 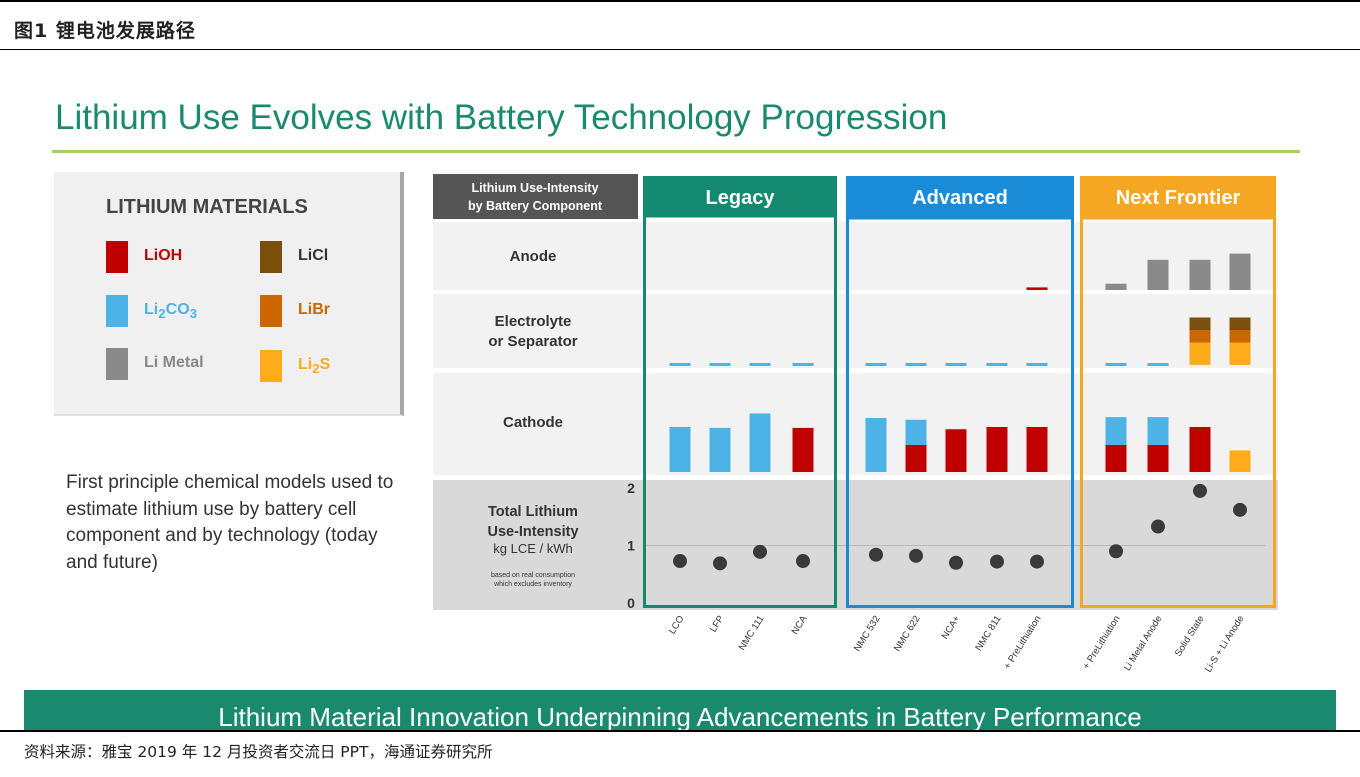 I want to click on figure-label: 图1 锂电池发展路径, so click(x=105, y=31).